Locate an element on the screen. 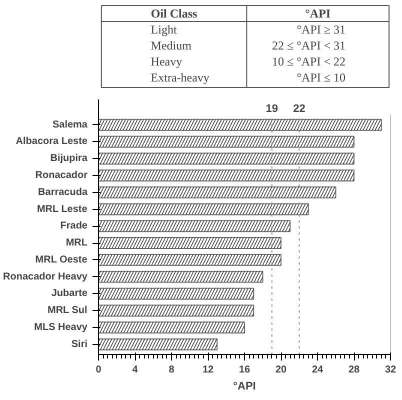  x-tick-label: 4 is located at coordinates (135, 370).